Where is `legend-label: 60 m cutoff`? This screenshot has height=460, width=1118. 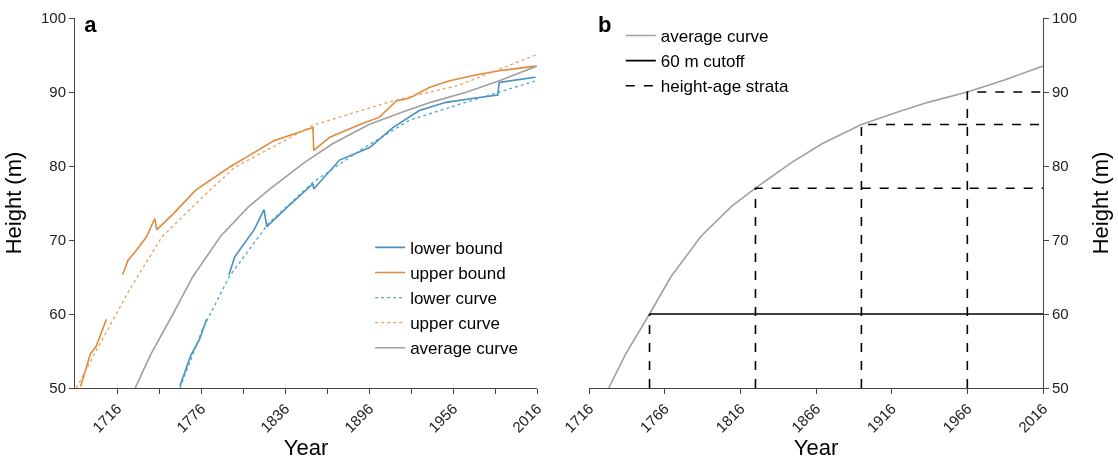
legend-label: 60 m cutoff is located at coordinates (702, 62).